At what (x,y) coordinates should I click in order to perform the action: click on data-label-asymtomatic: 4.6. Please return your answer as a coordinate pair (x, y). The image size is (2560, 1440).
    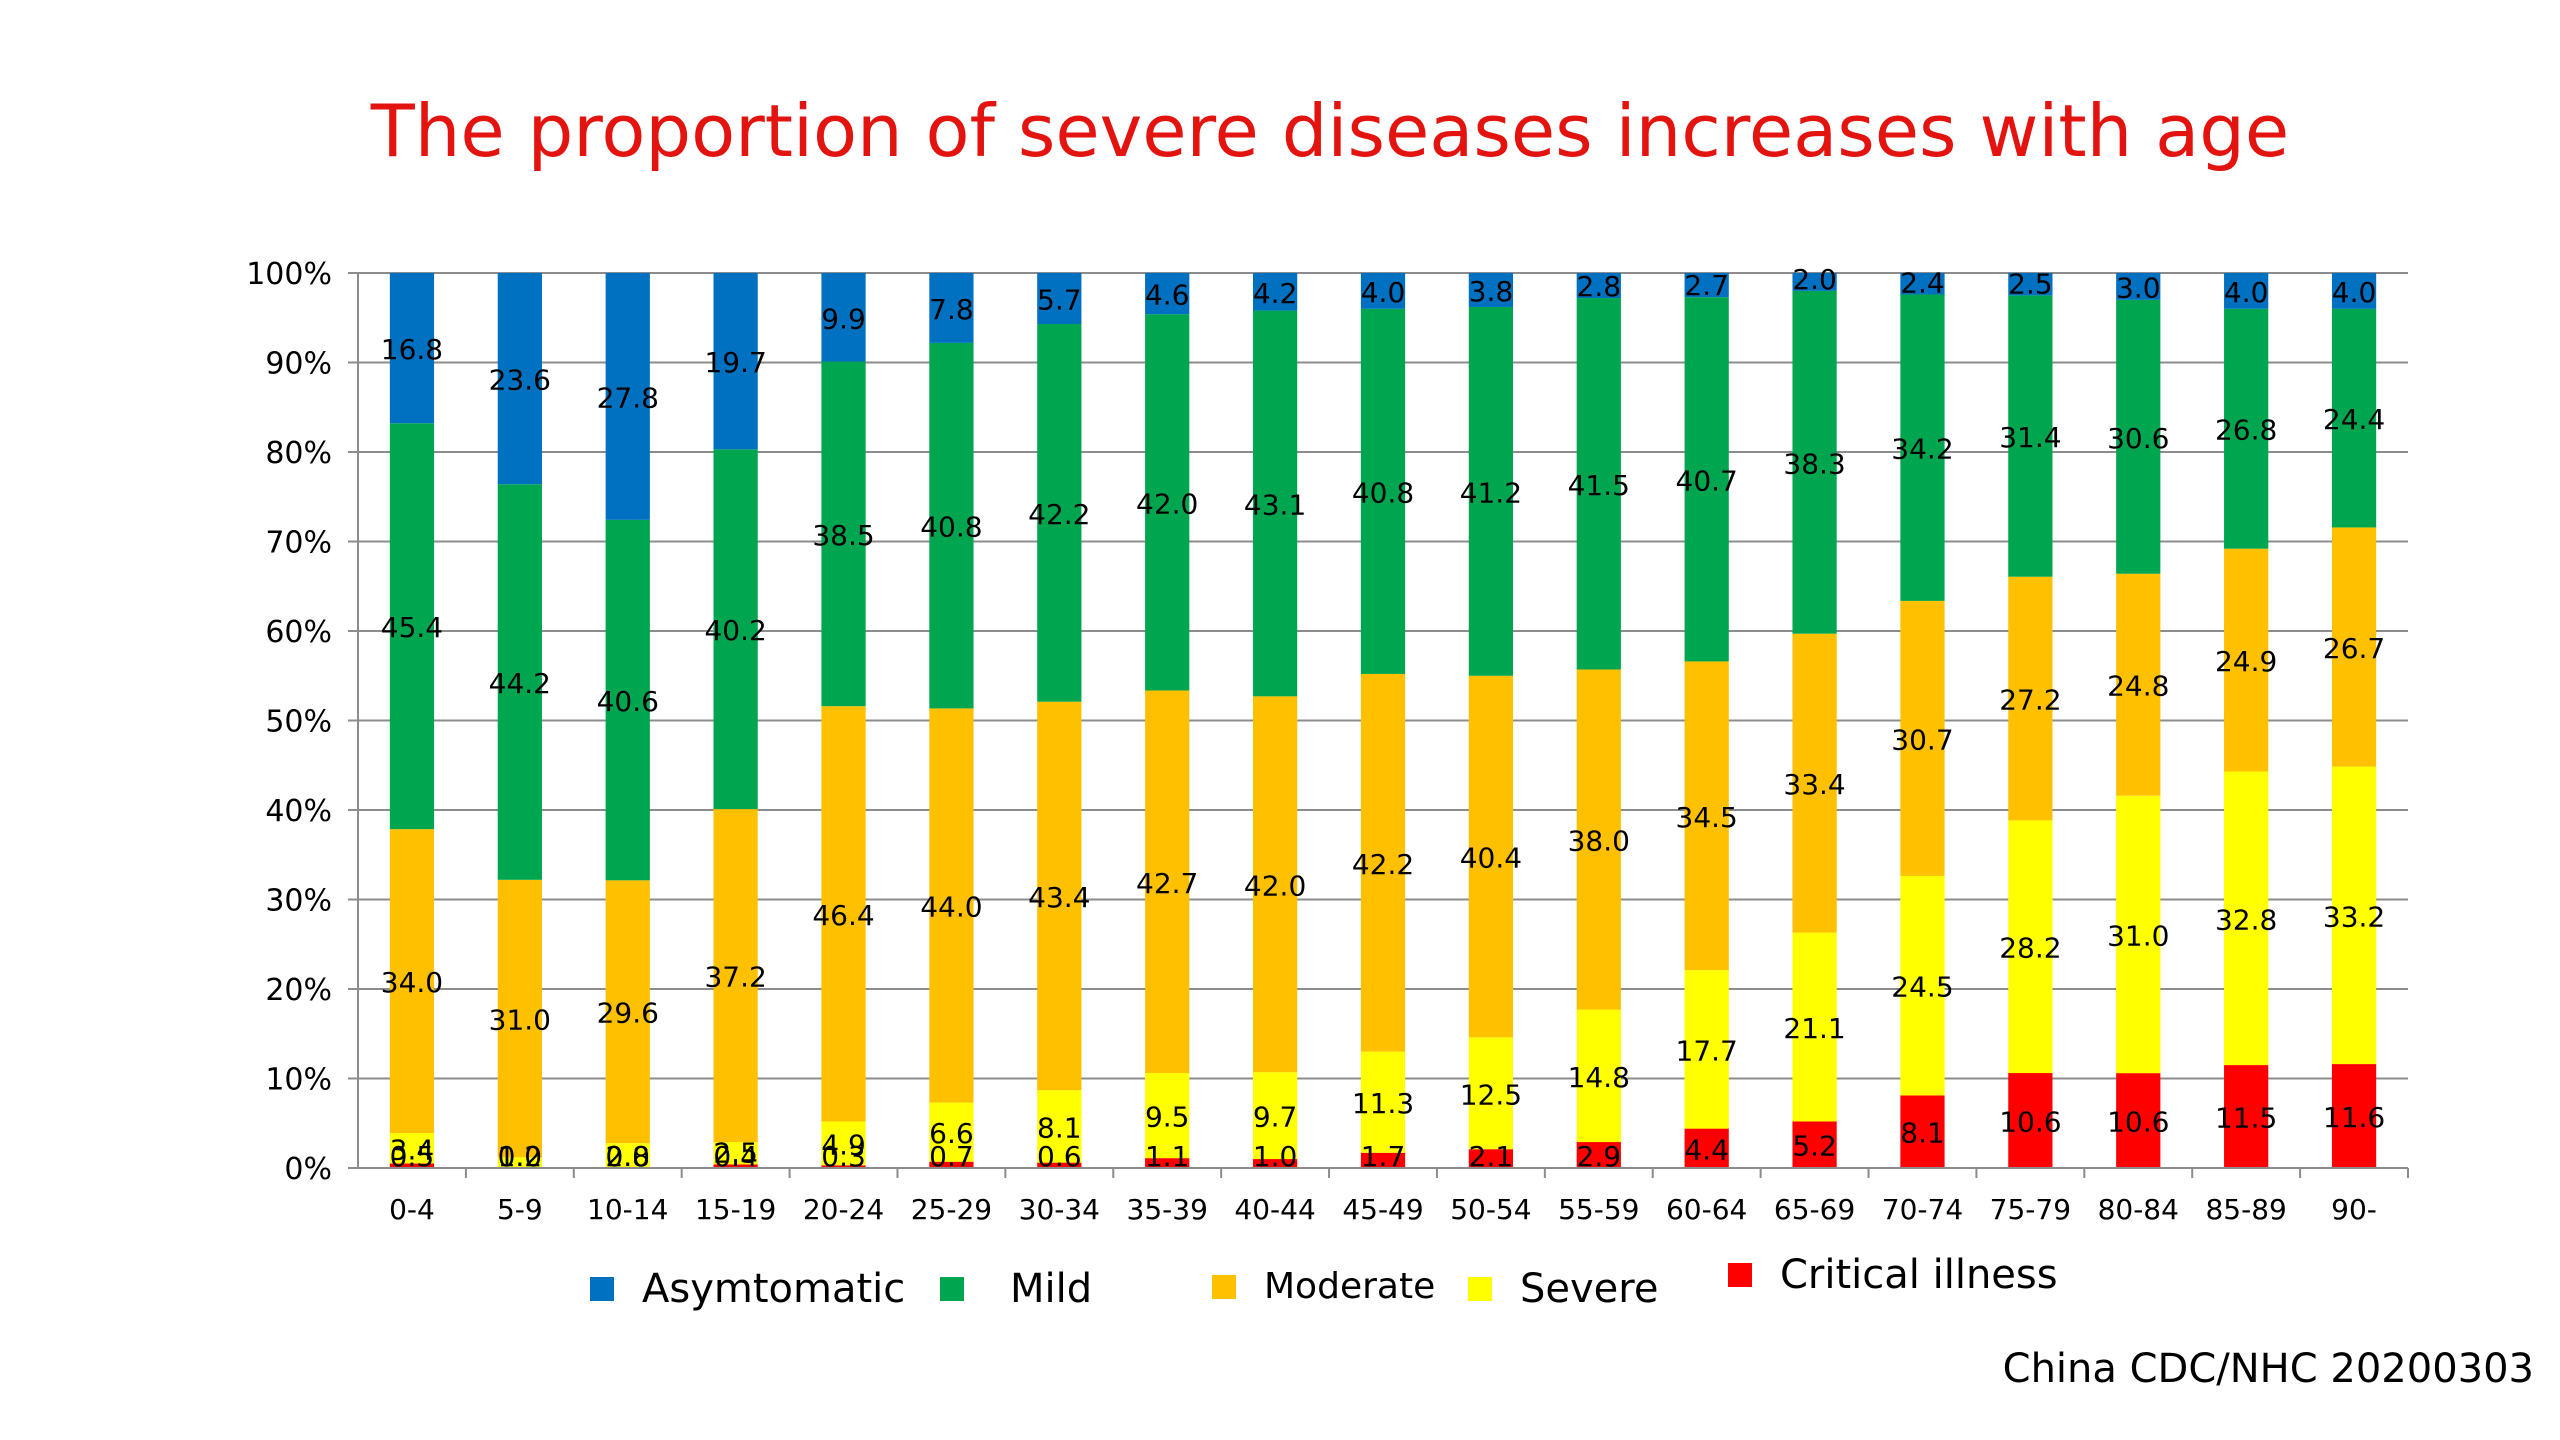
    Looking at the image, I should click on (1167, 295).